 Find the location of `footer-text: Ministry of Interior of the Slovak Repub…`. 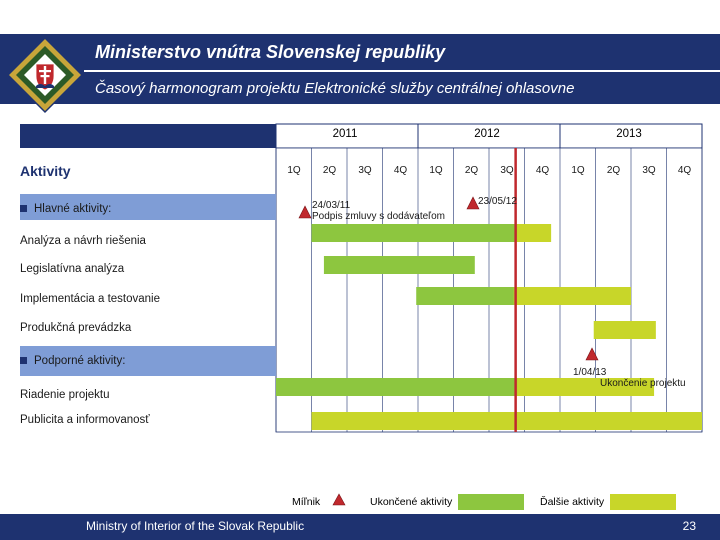

footer-text: Ministry of Interior of the Slovak Repub… is located at coordinates (195, 526).